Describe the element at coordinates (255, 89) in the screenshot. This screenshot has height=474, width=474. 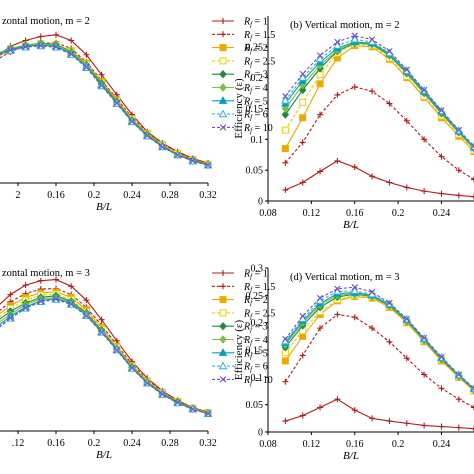
I see `legend-label: Rf = 4` at that location.